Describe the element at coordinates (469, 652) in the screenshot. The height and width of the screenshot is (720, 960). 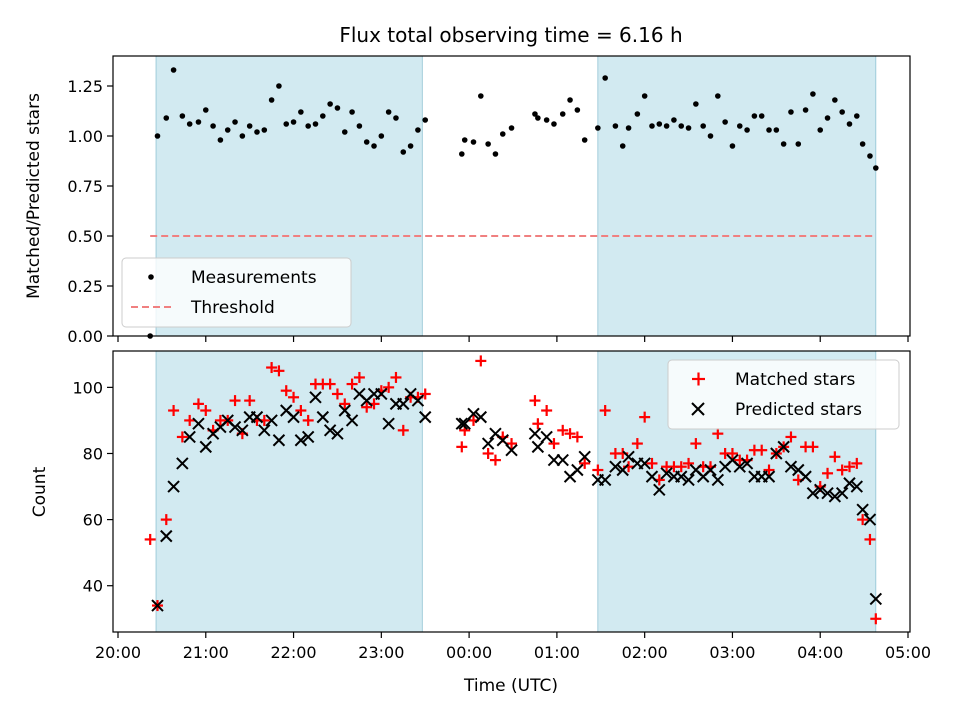
I see `x-tick-label: 00:00` at that location.